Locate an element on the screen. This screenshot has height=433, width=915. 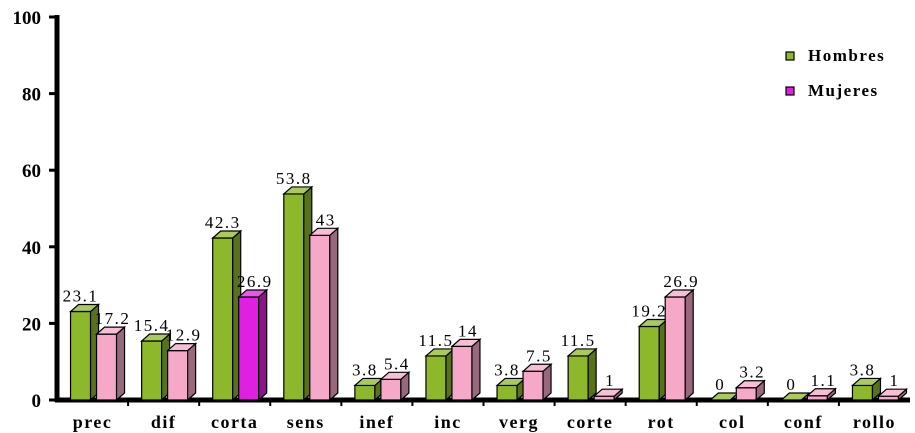
bar-side-hombres-corte is located at coordinates (592, 374).